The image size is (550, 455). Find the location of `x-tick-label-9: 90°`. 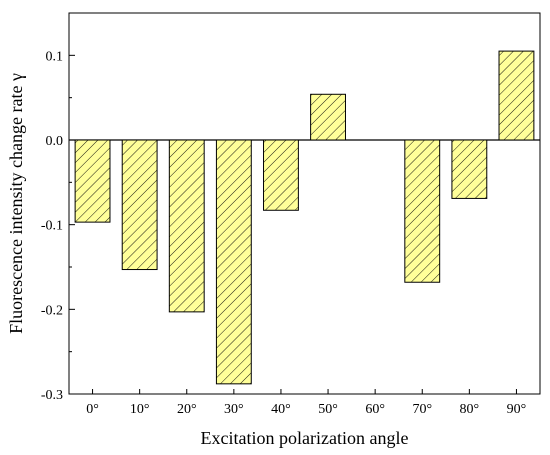

x-tick-label-9: 90° is located at coordinates (517, 409).